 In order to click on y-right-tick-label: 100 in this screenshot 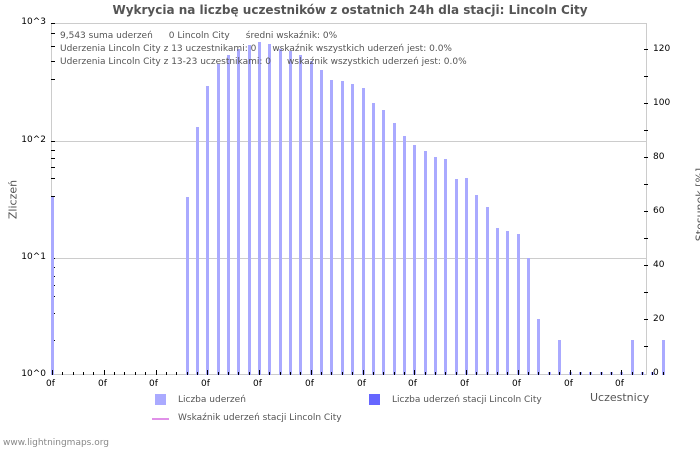, I will do `click(662, 103)`.